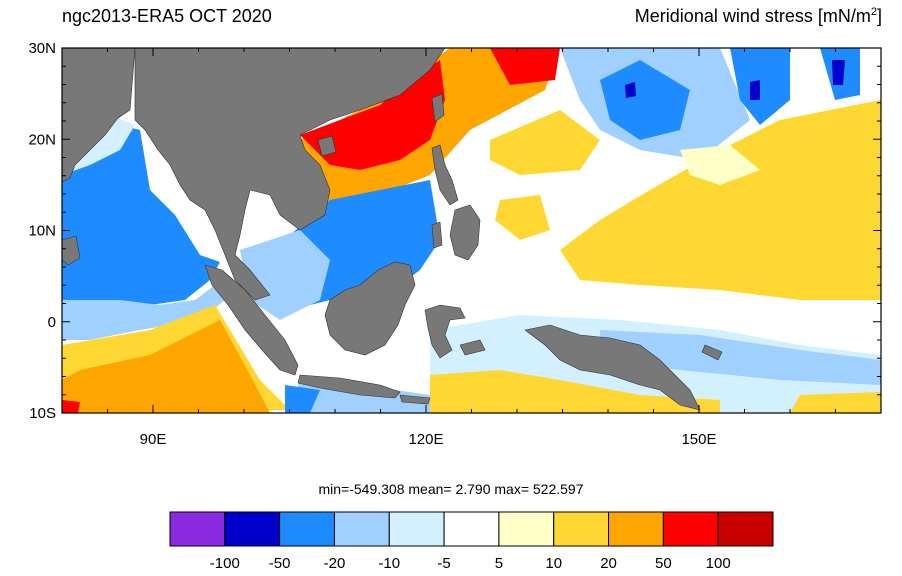 The image size is (902, 576). I want to click on colorbar-label: -20, so click(335, 563).